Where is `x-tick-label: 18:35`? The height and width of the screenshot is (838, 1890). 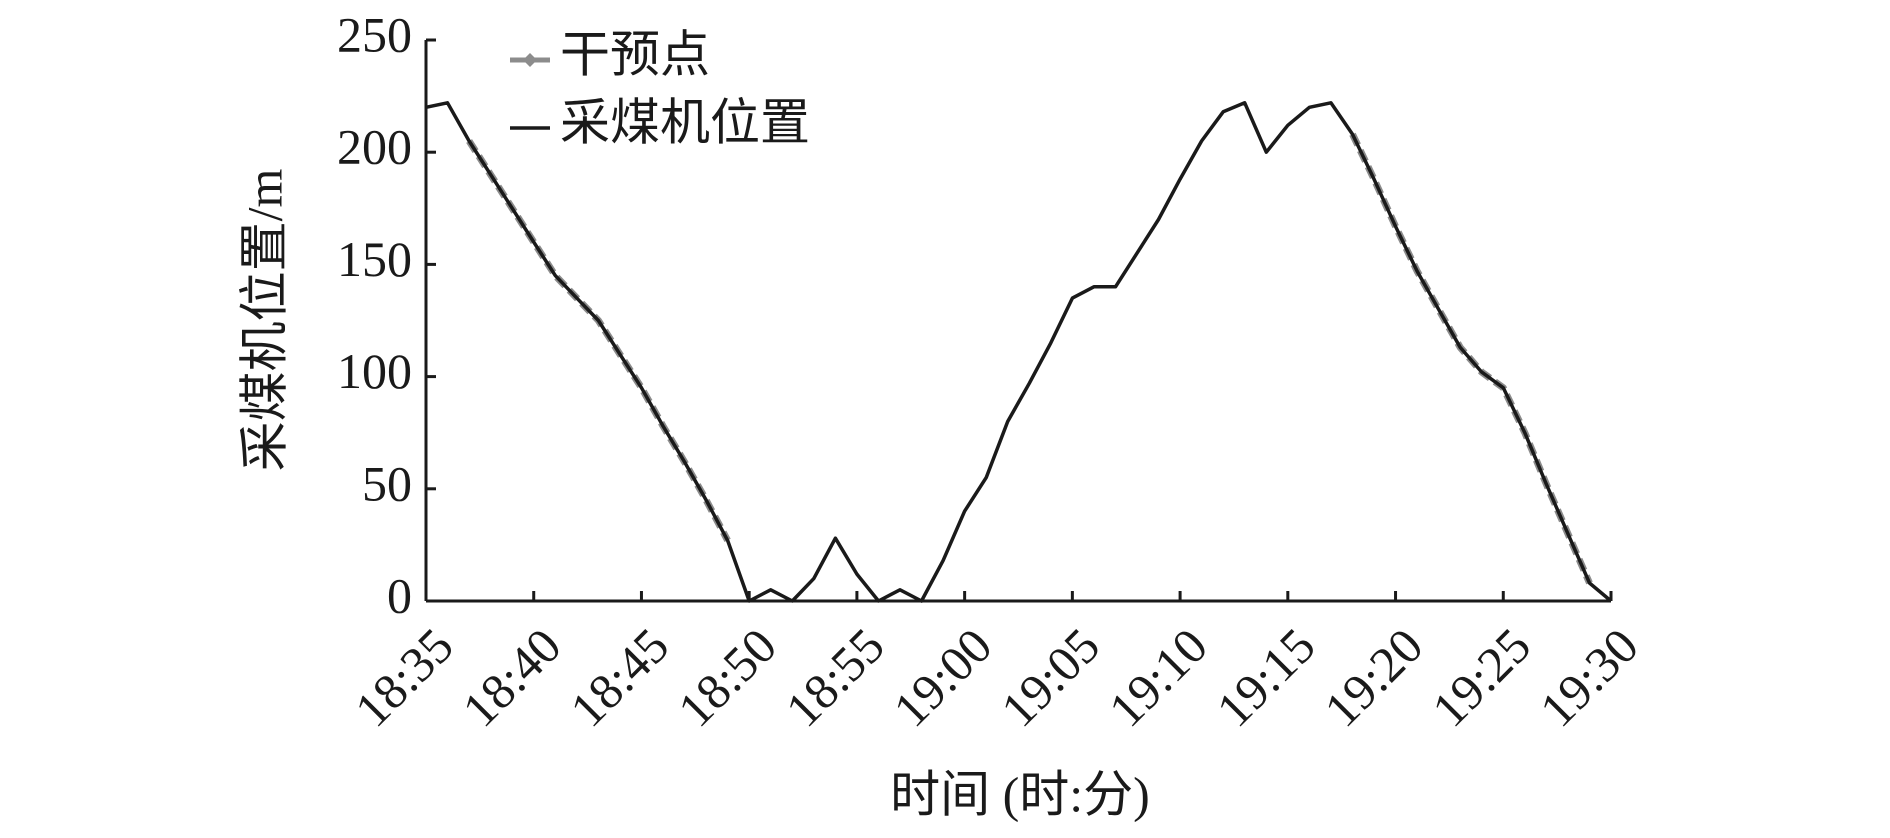 x-tick-label: 18:35 is located at coordinates (404, 677).